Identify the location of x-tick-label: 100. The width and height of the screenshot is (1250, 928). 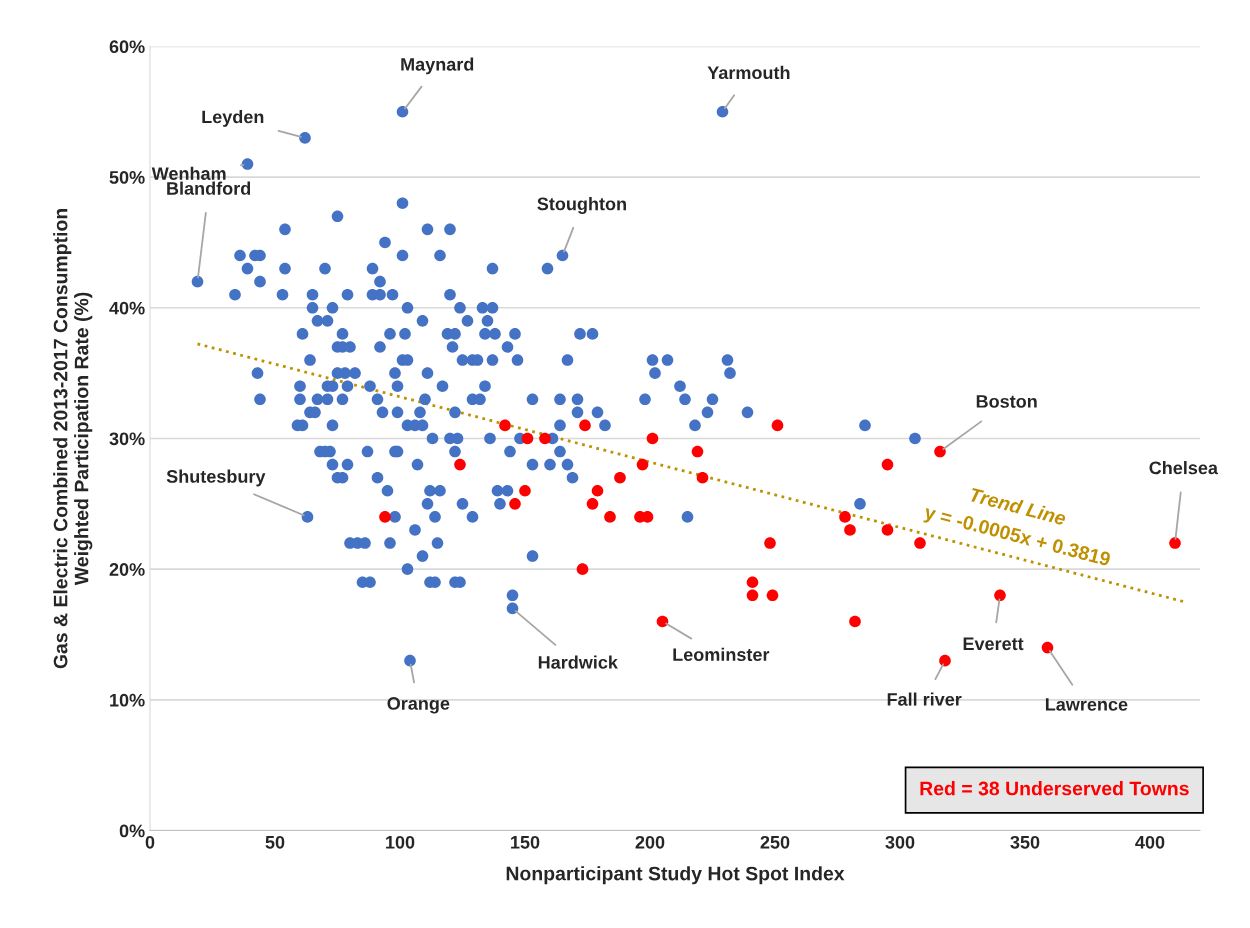
(400, 842).